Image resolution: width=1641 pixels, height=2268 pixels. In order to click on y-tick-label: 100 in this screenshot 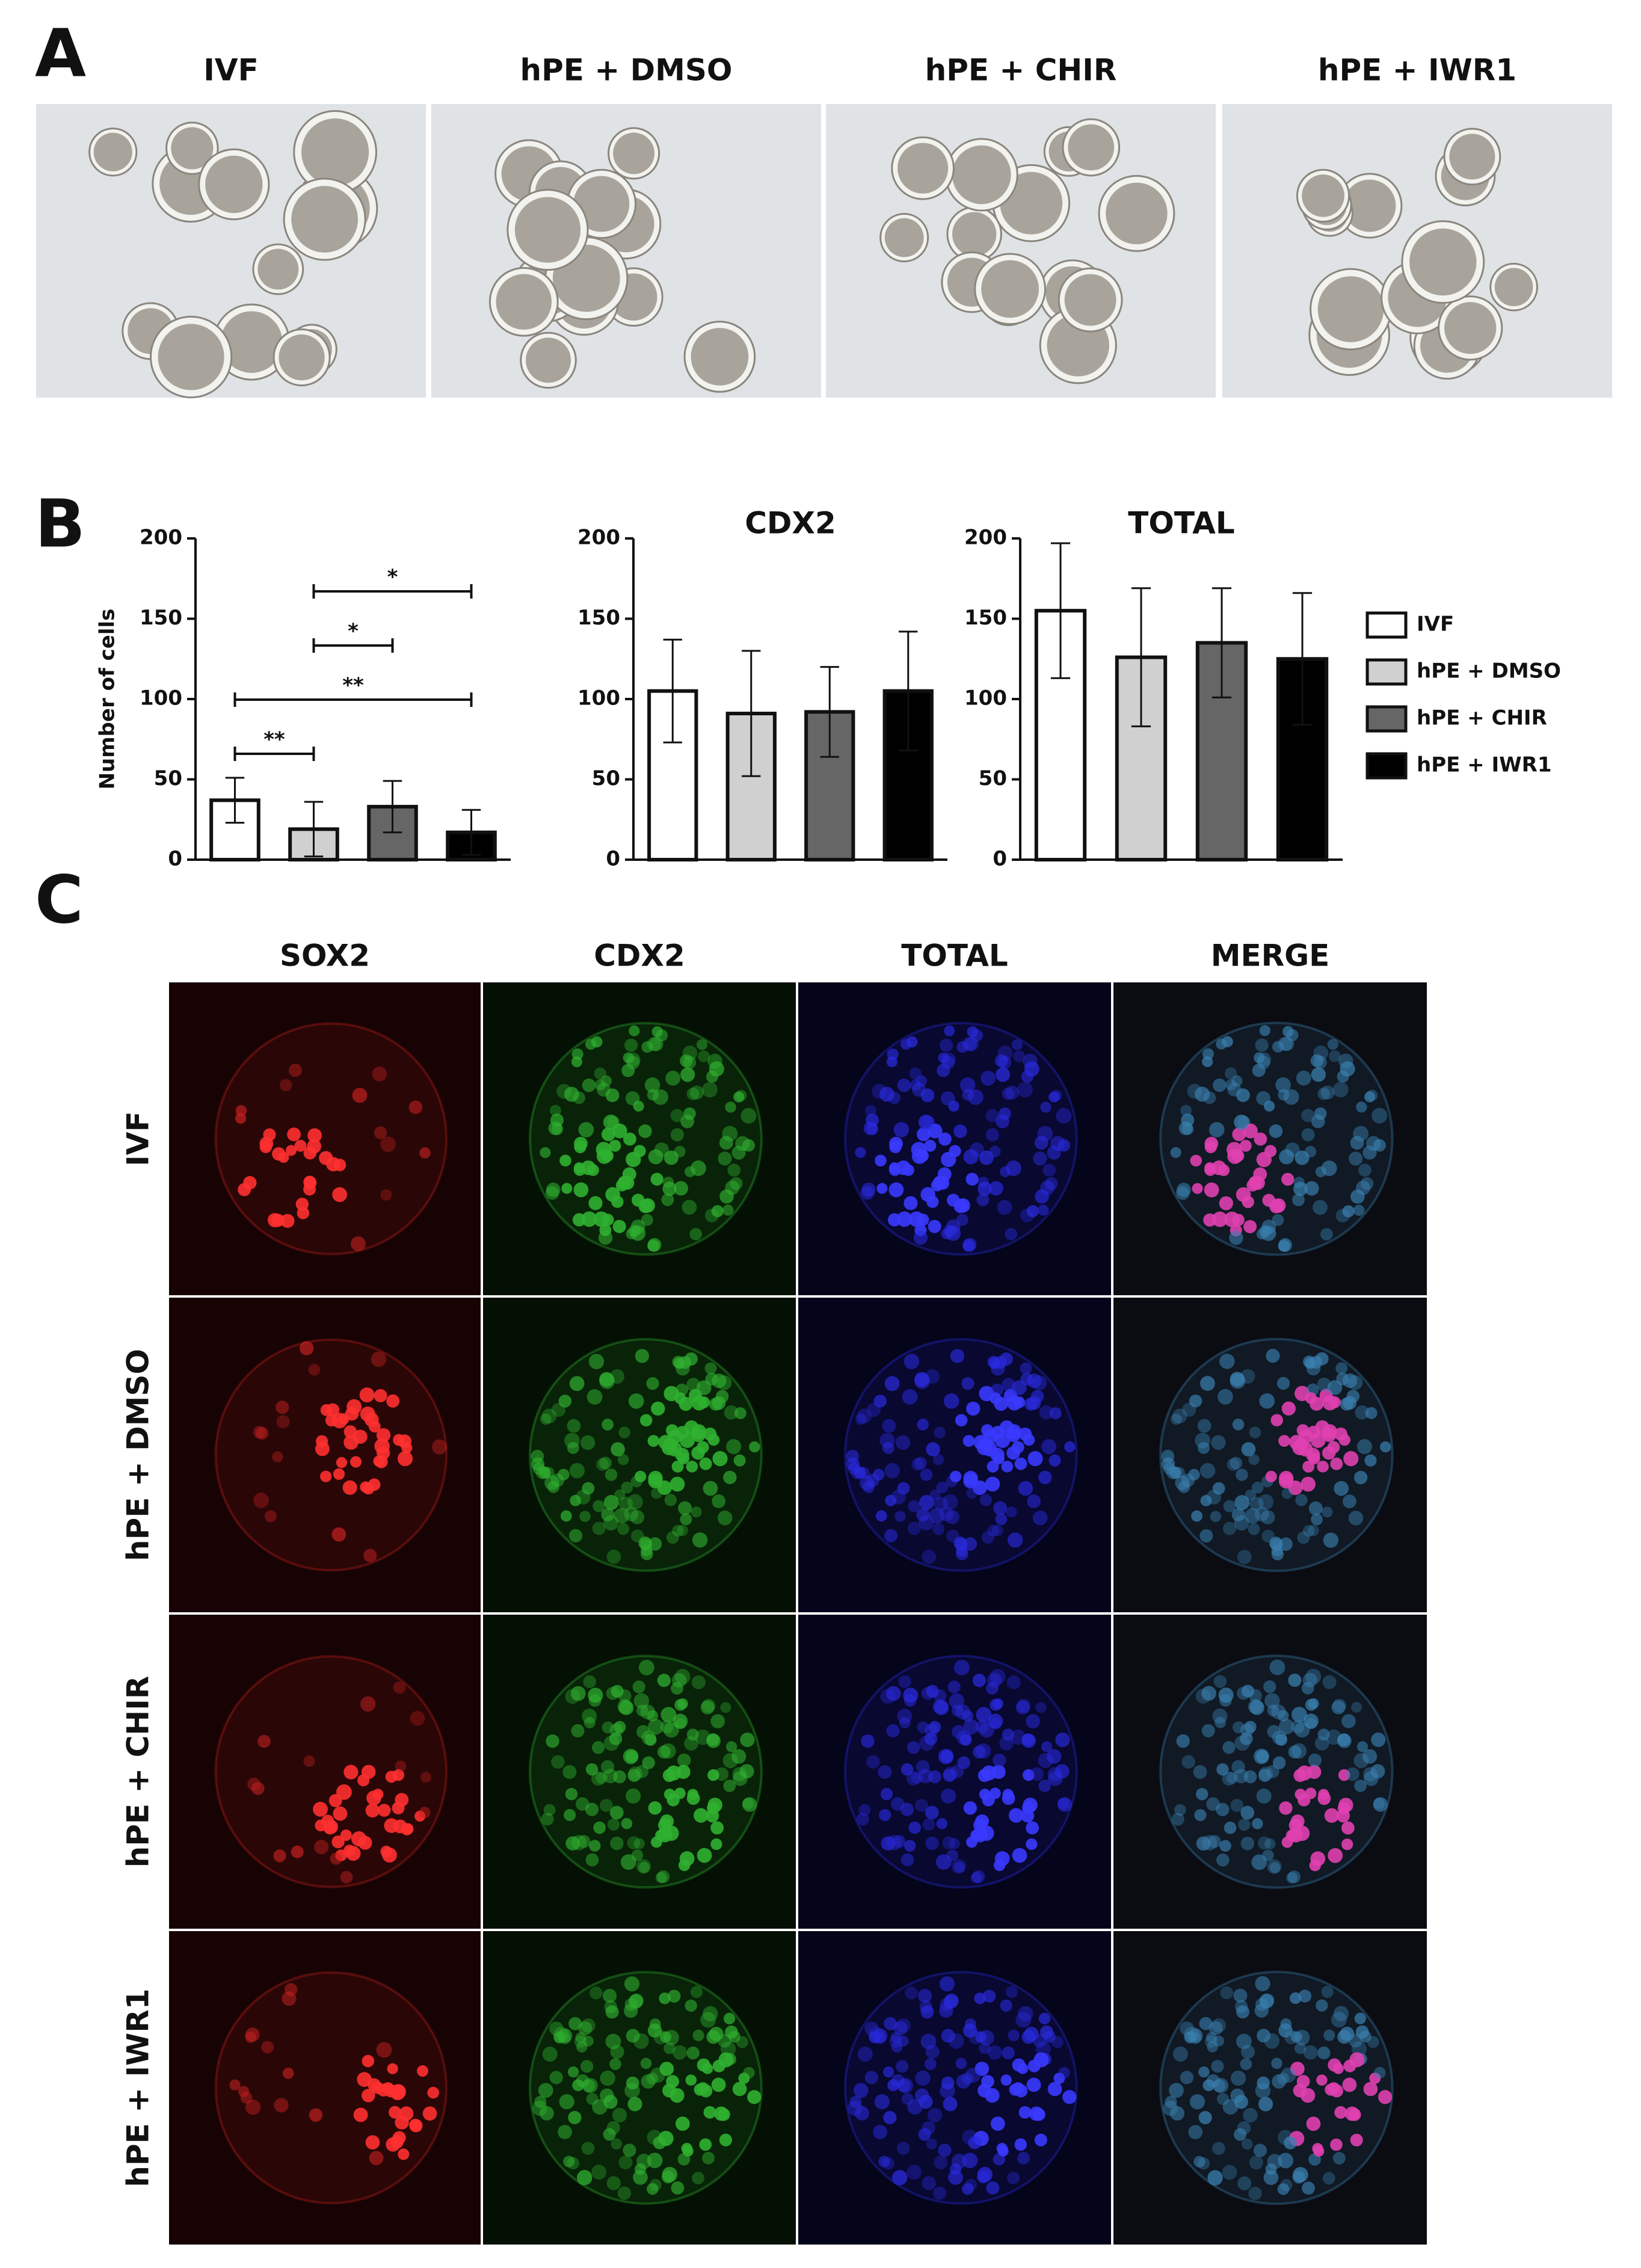, I will do `click(598, 698)`.